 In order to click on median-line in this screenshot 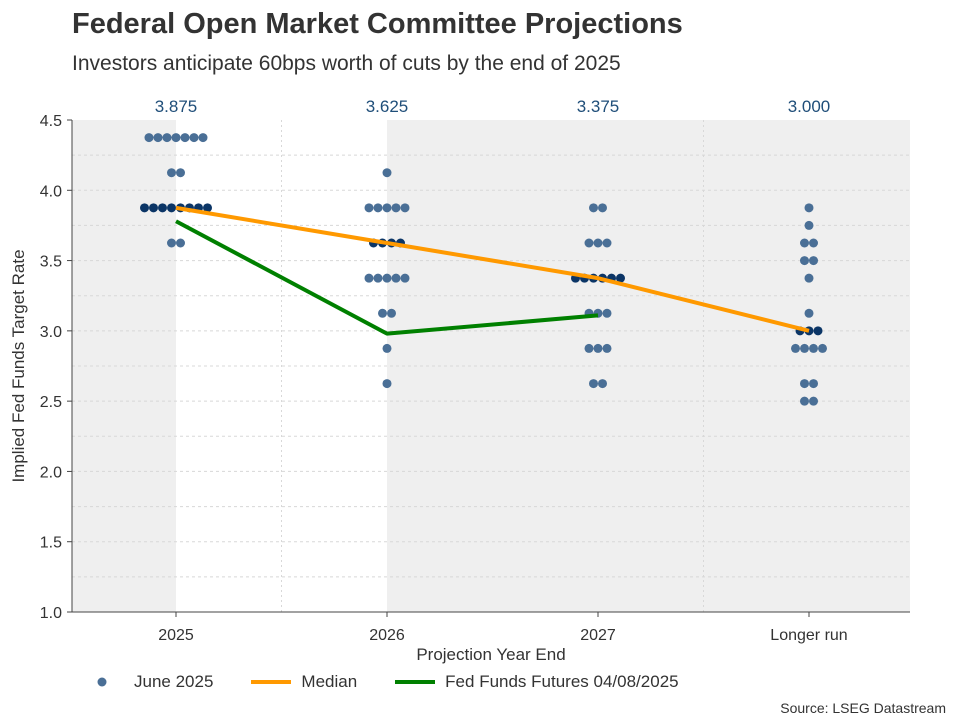, I will do `click(492, 269)`.